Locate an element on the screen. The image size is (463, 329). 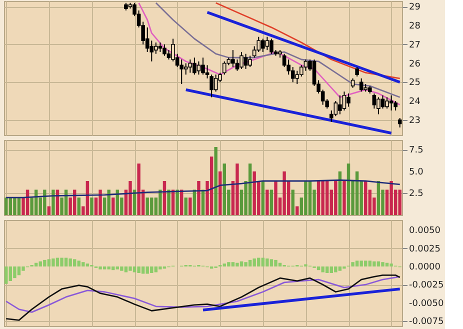
y-tick-label: 0.0025 is located at coordinates (424, 249).